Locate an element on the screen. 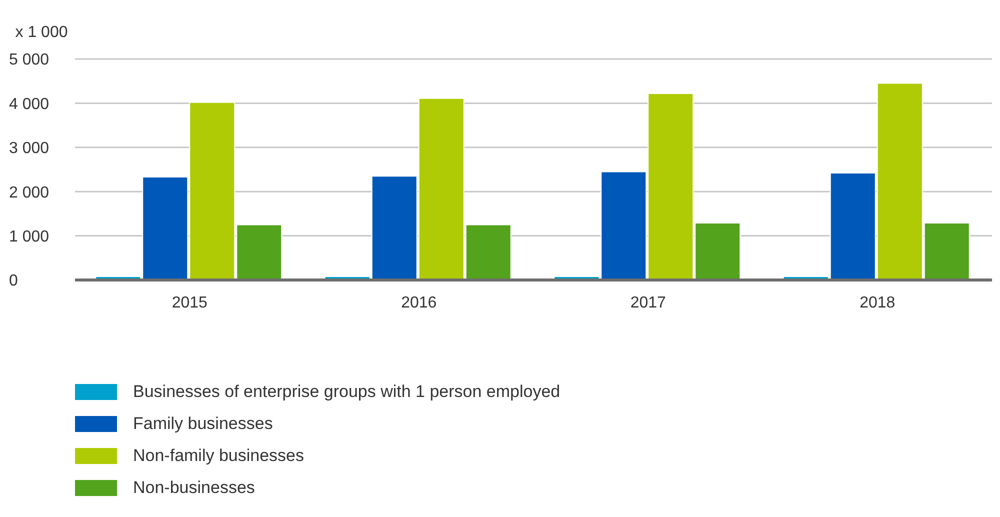 The height and width of the screenshot is (517, 1000). y-tick-label: 1 000 is located at coordinates (29, 237).